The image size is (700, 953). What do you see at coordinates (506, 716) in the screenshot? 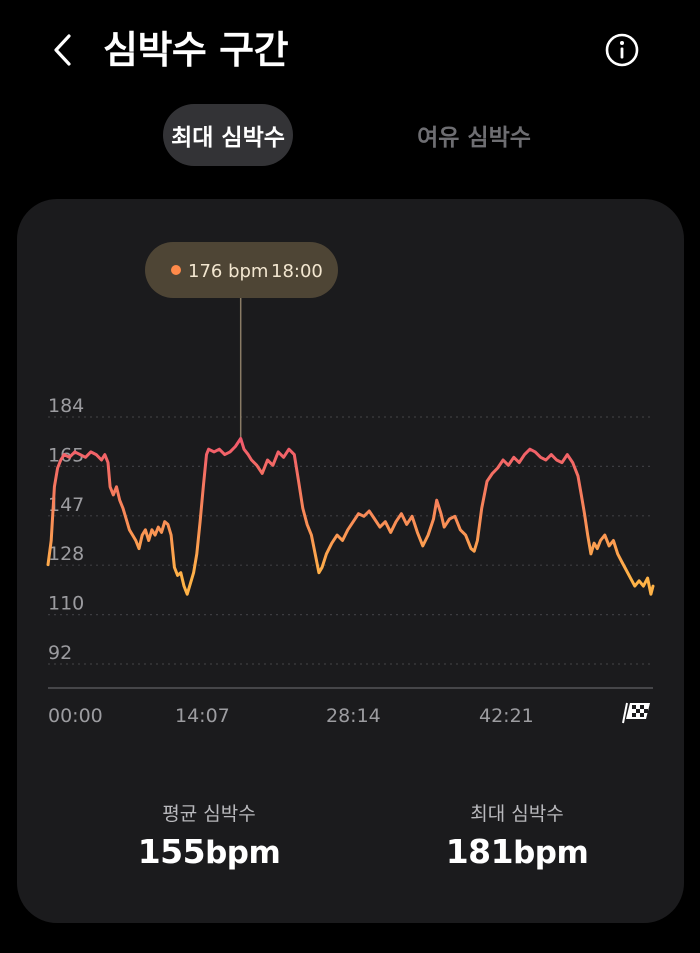
I see `x-tick-label: 42:21` at bounding box center [506, 716].